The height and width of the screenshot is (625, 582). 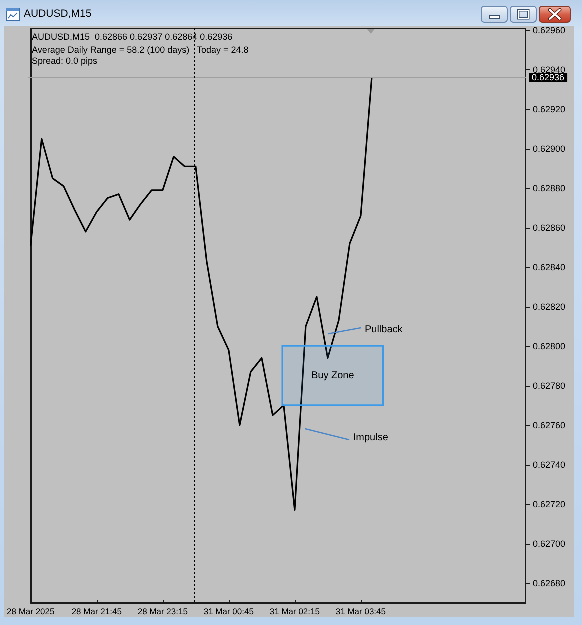 I want to click on y-tick-label: 0.62720, so click(x=549, y=504).